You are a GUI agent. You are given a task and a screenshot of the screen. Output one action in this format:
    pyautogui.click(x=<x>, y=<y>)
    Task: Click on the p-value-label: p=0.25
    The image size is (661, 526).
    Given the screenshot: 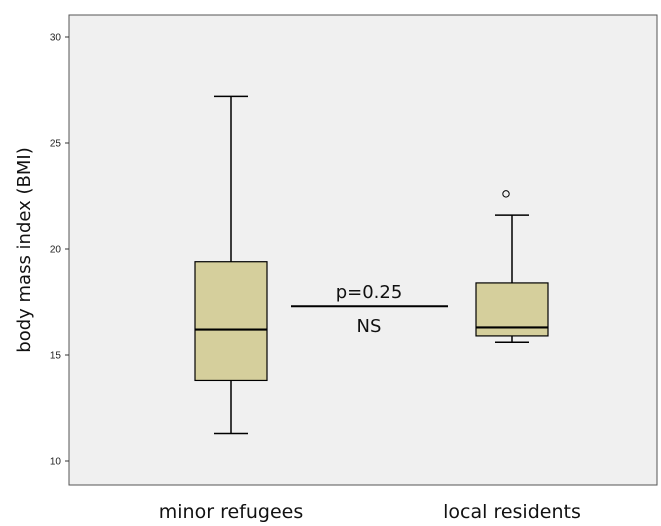 What is the action you would take?
    pyautogui.click(x=369, y=292)
    